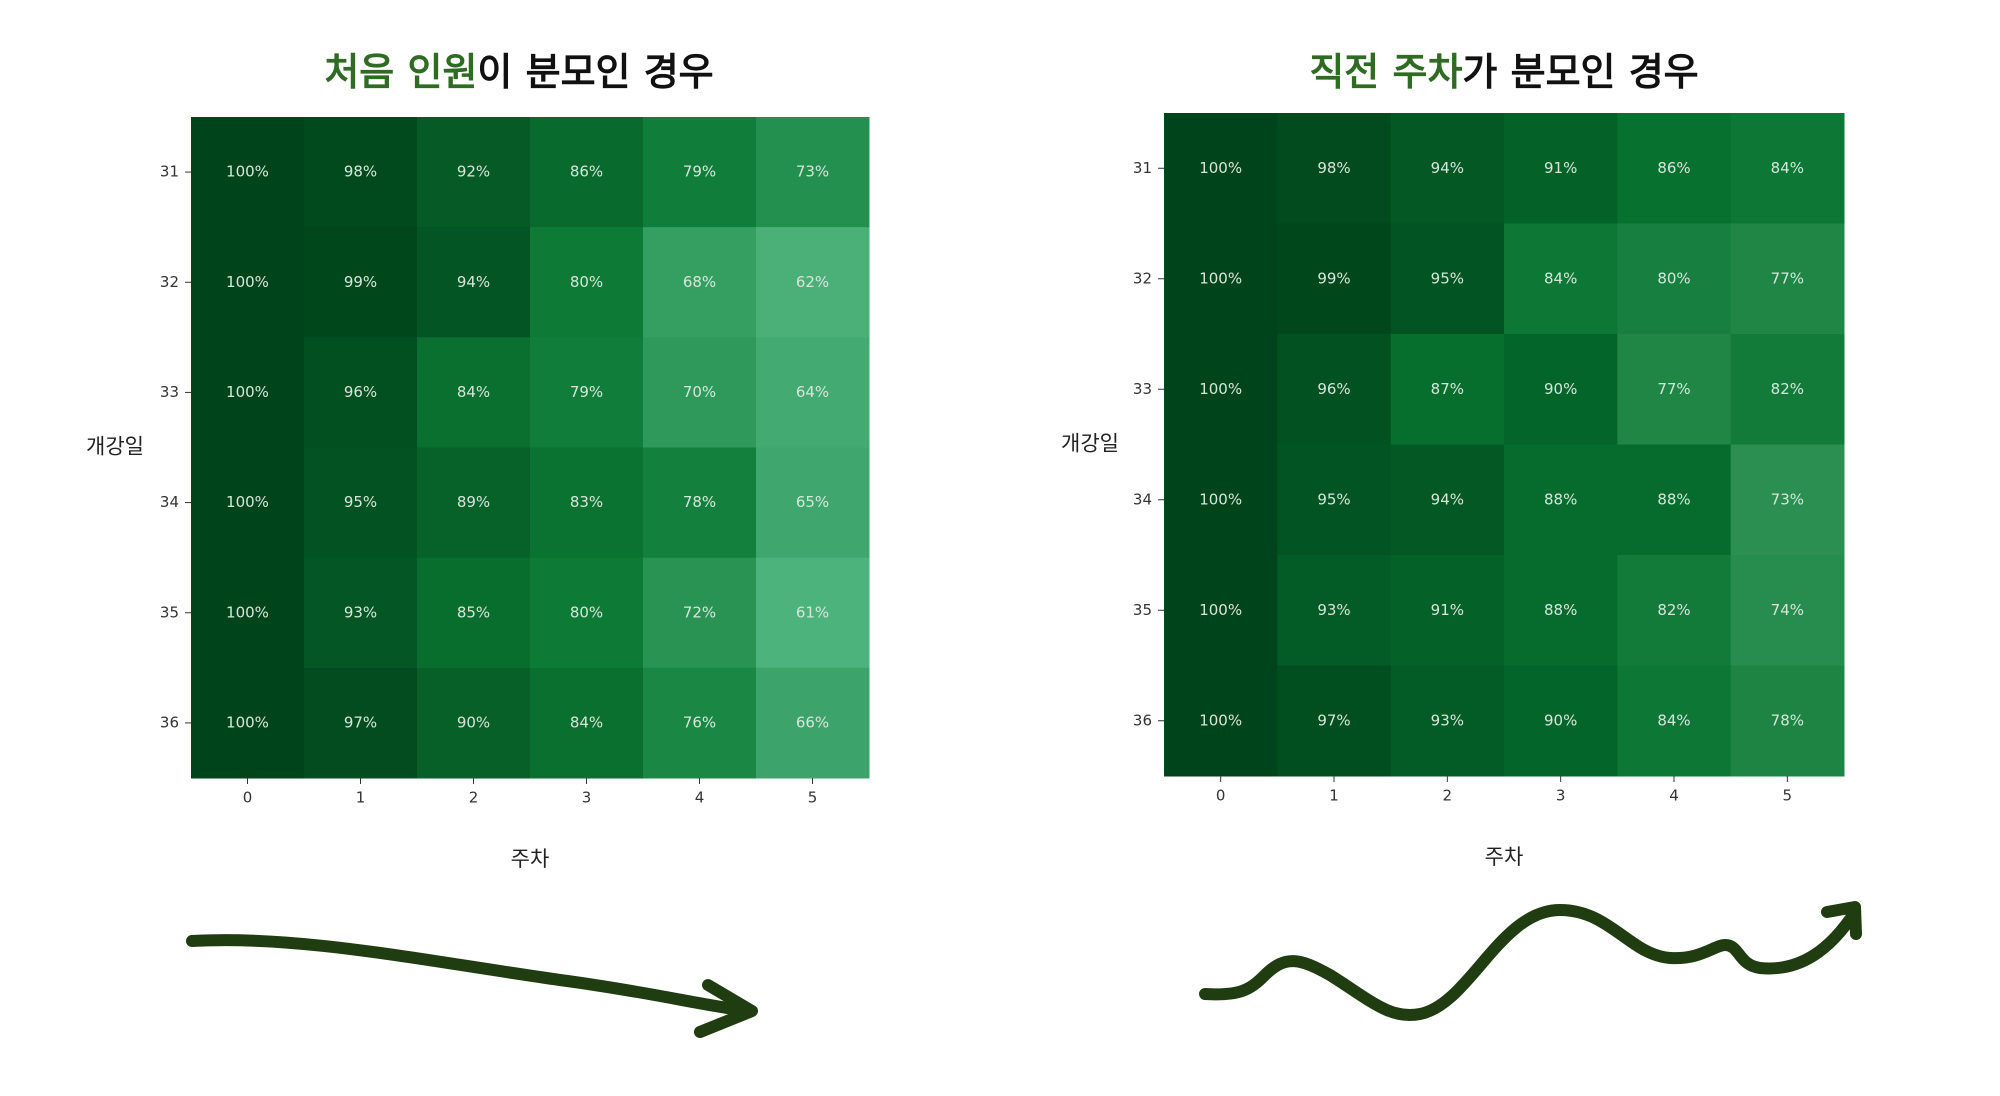 Image resolution: width=2000 pixels, height=1096 pixels. I want to click on cell-label: 98%, so click(360, 172).